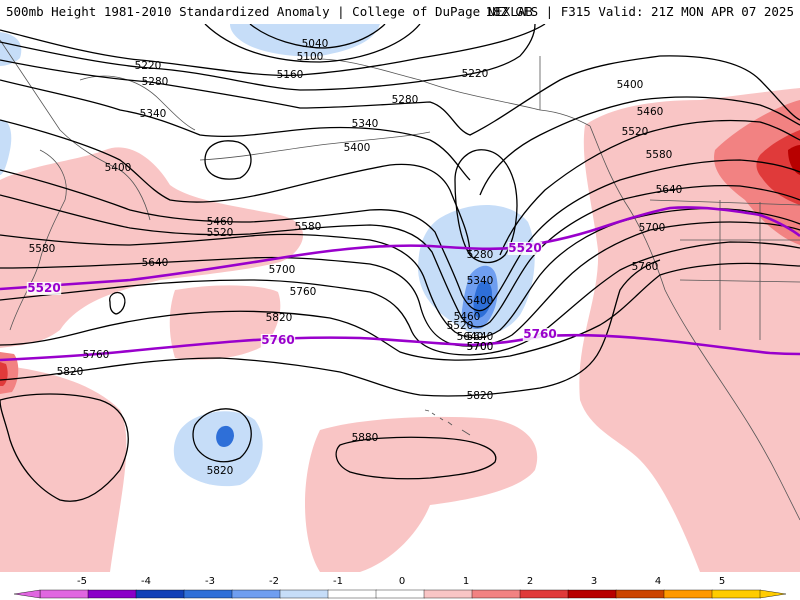  I want to click on colorbar-tick-label: -4, so click(146, 581).